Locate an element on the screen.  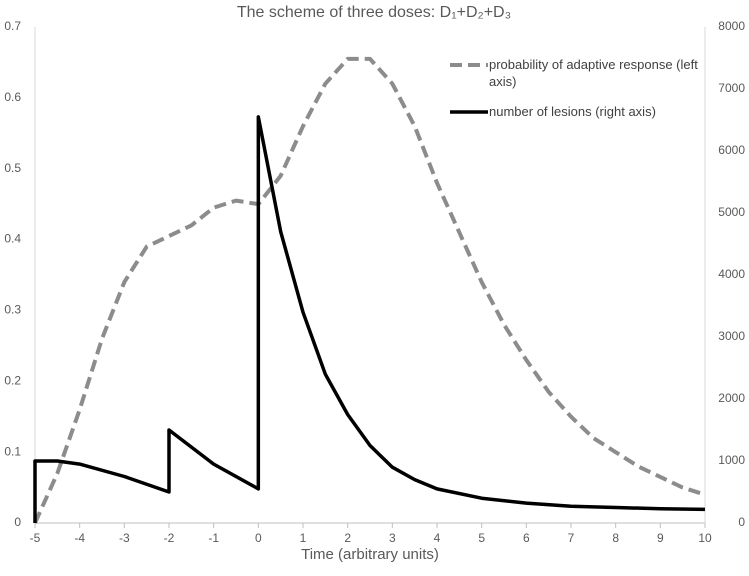
x-tick-label: -2 is located at coordinates (169, 538).